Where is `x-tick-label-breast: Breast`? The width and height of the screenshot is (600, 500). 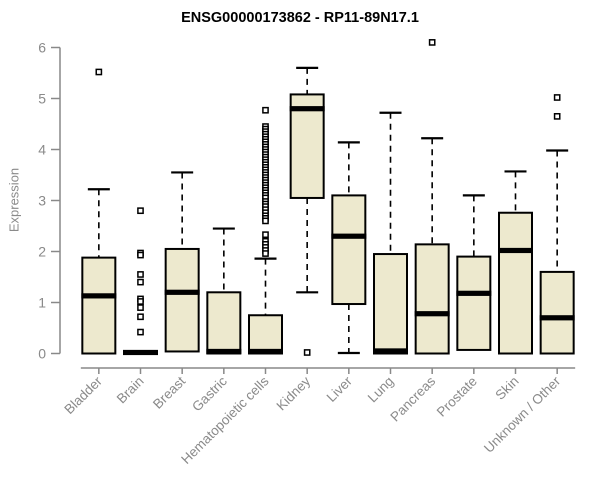 x-tick-label-breast: Breast is located at coordinates (169, 392).